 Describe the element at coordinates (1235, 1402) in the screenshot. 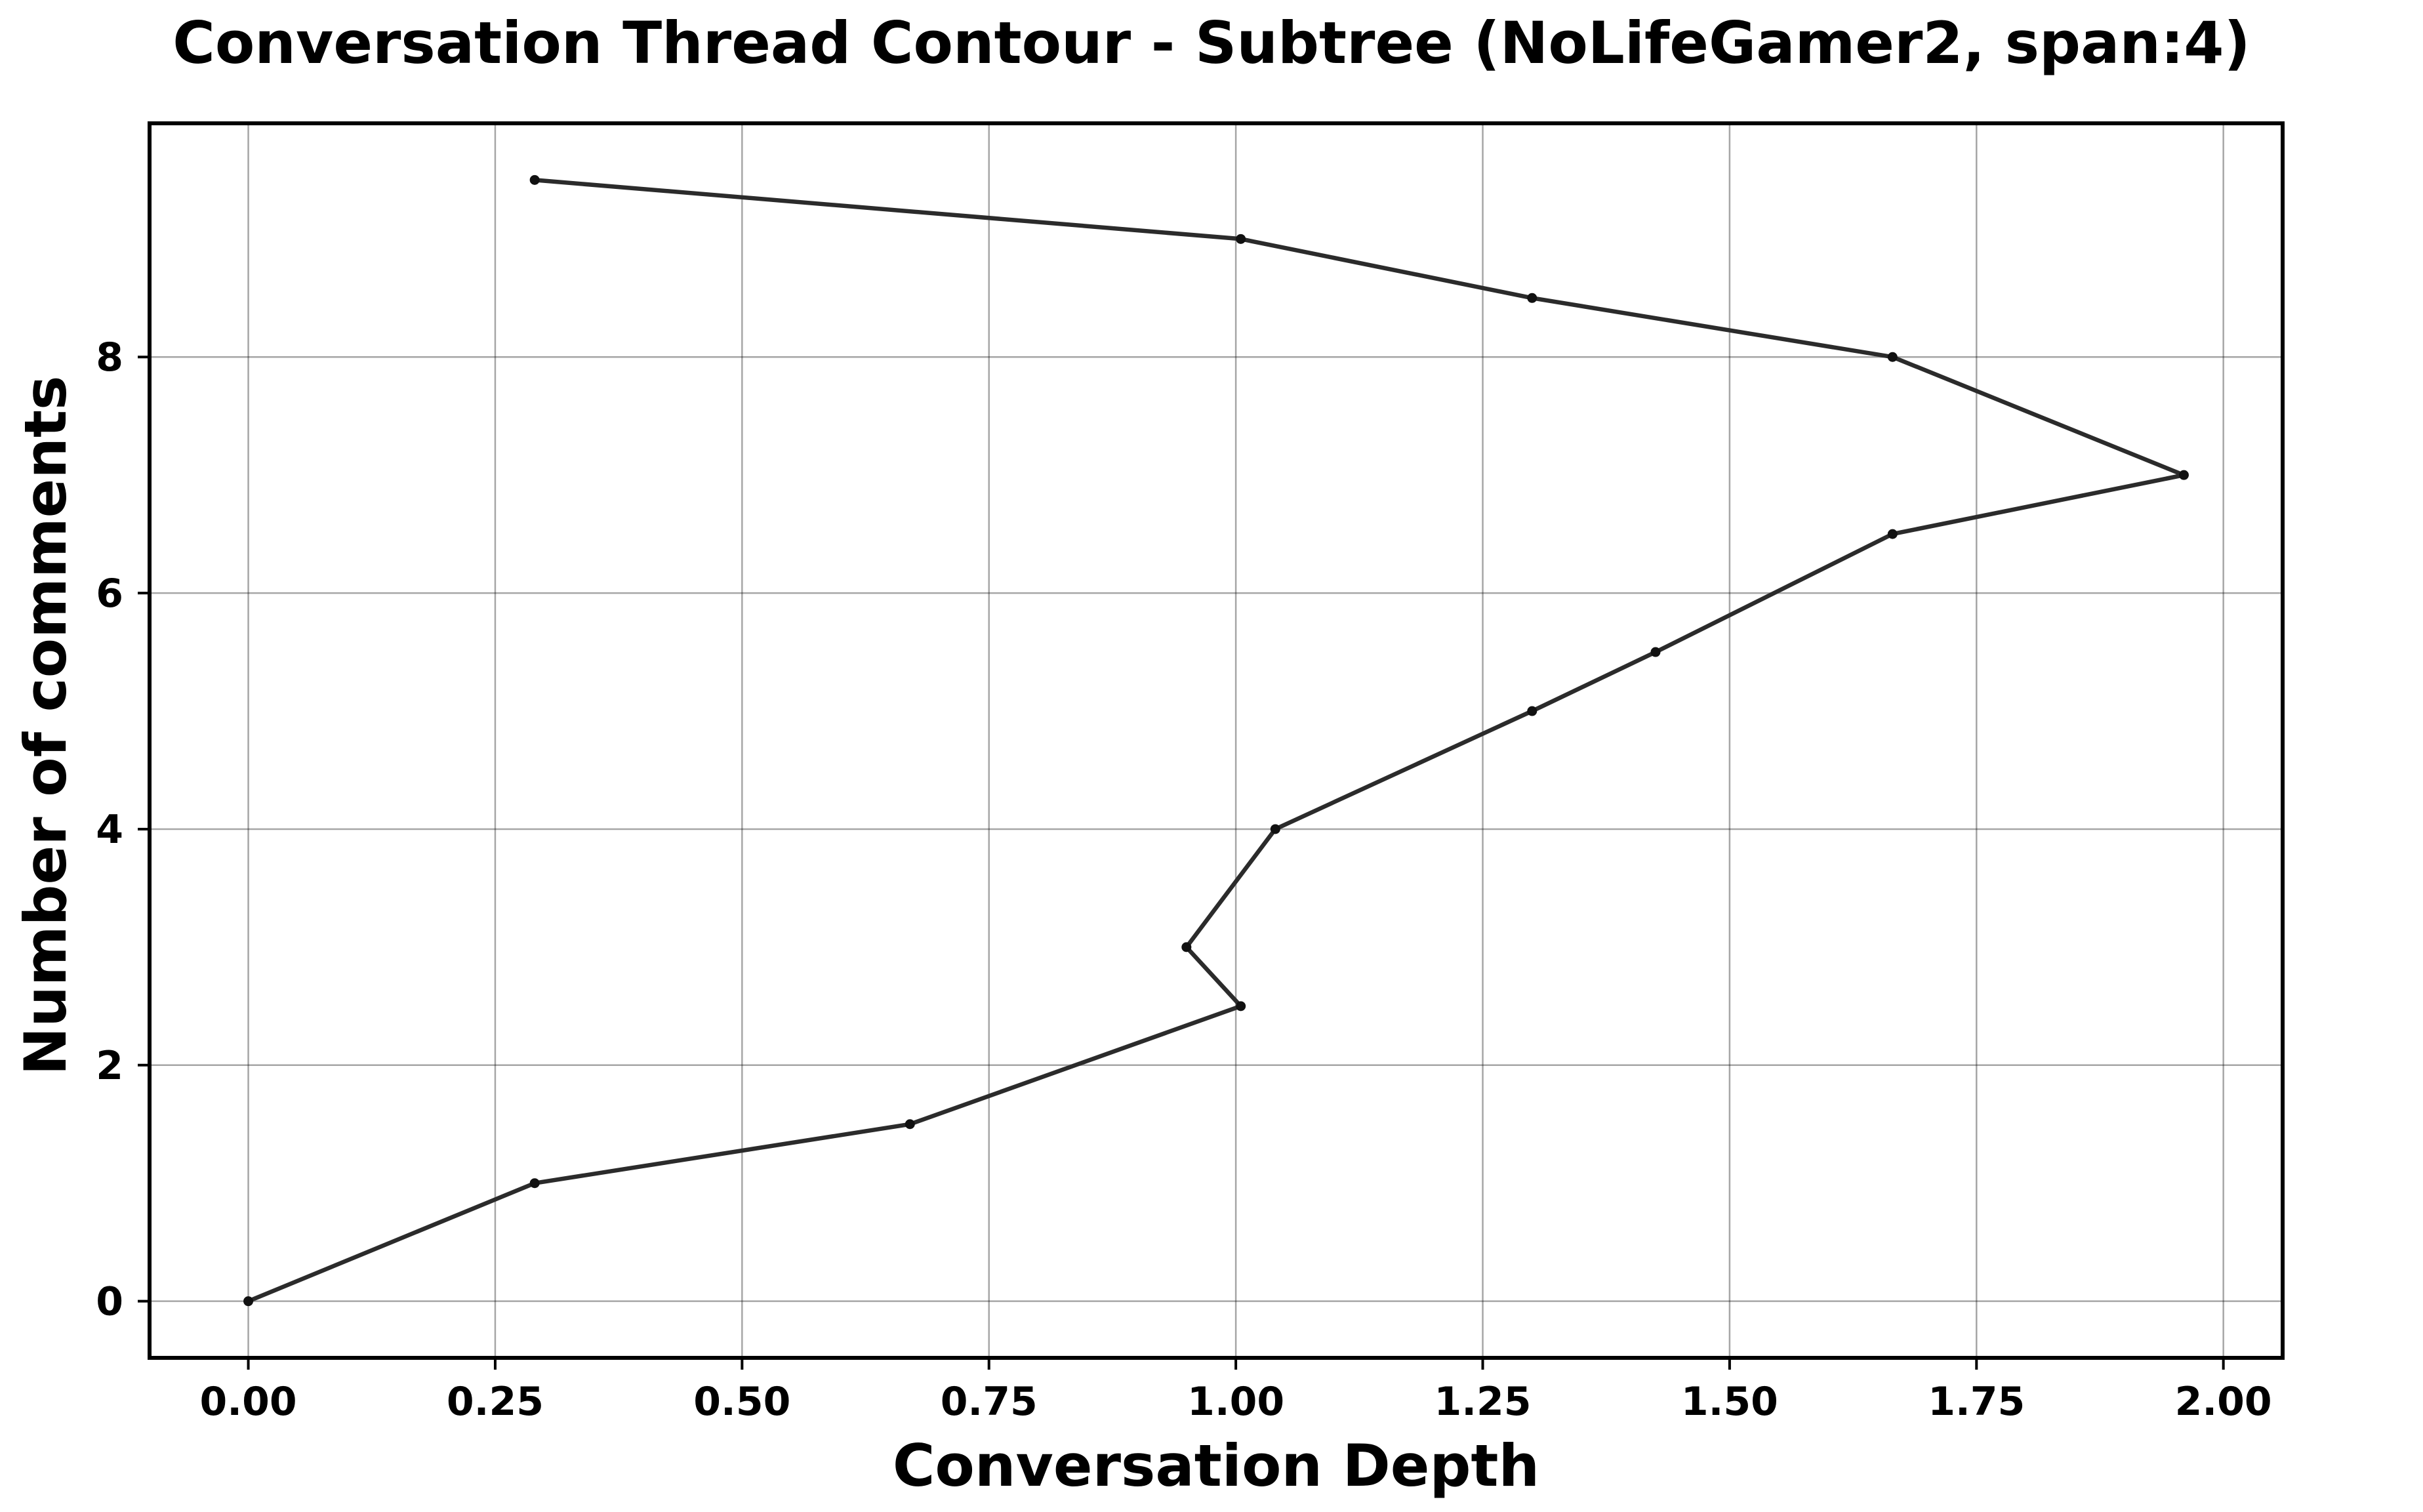

I see `x-tick-label: 1.00` at that location.